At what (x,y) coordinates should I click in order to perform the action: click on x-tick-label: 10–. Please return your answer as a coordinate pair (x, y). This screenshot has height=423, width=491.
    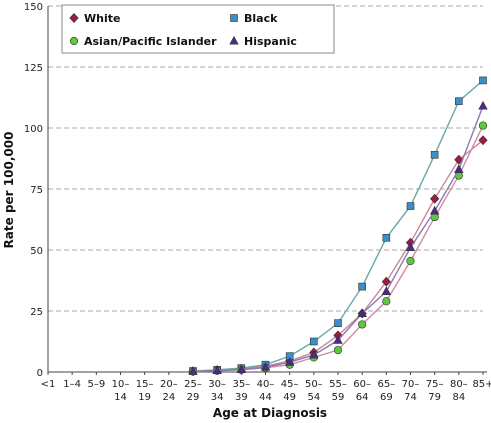
    Looking at the image, I should click on (121, 384).